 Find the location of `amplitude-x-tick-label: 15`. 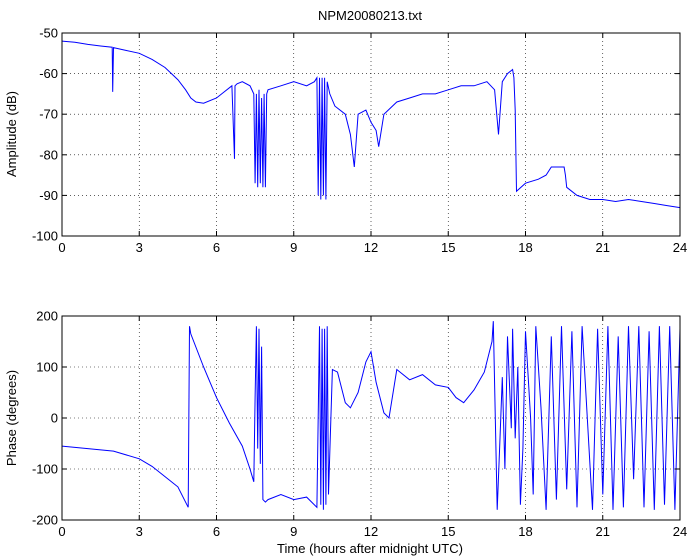

amplitude-x-tick-label: 15 is located at coordinates (448, 247).